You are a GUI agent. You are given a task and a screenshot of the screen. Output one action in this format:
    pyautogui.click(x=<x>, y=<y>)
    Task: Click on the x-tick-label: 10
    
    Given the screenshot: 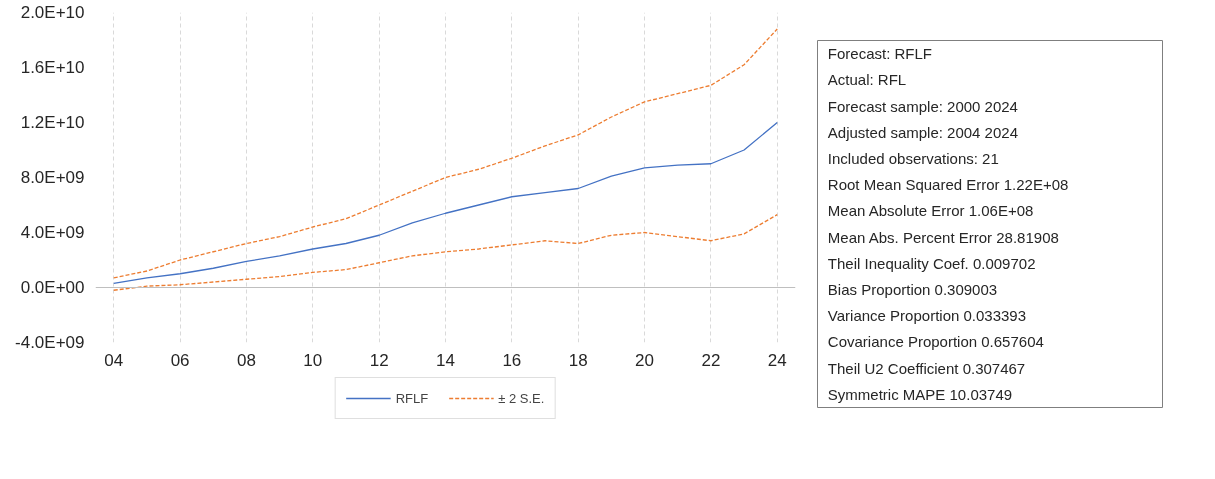 What is the action you would take?
    pyautogui.click(x=313, y=360)
    